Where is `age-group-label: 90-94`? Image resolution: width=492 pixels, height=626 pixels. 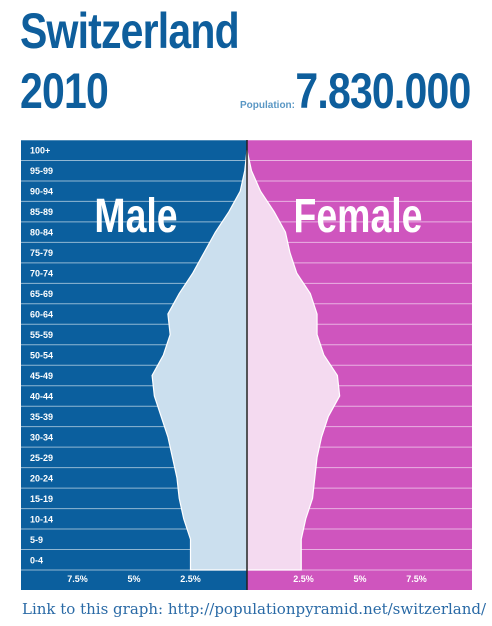 age-group-label: 90-94 is located at coordinates (41, 192).